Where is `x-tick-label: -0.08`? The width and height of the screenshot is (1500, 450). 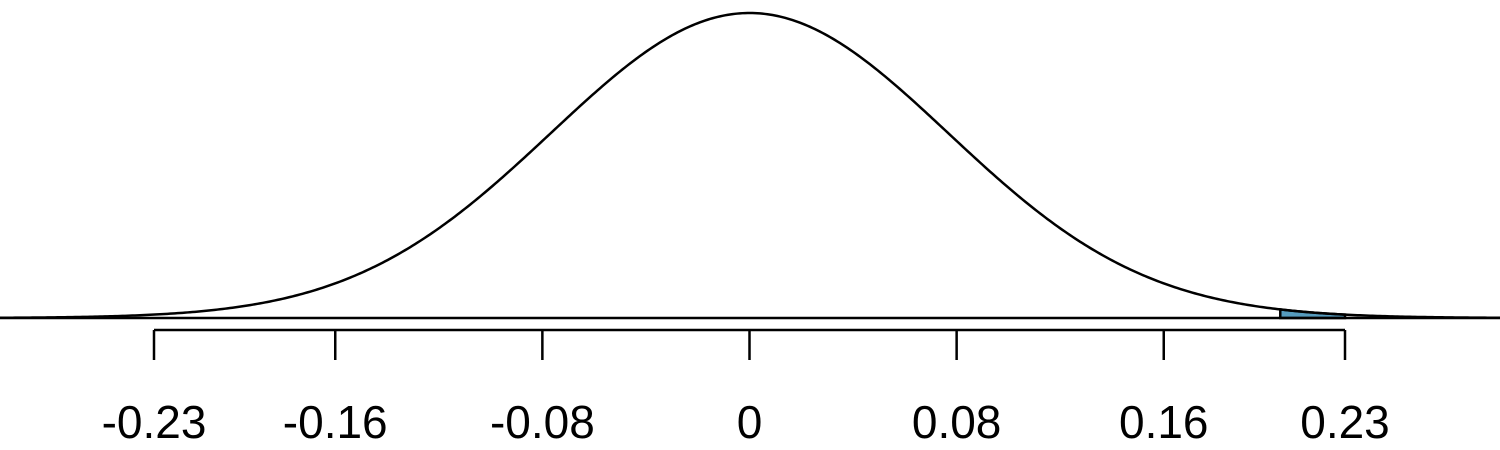 x-tick-label: -0.08 is located at coordinates (542, 422).